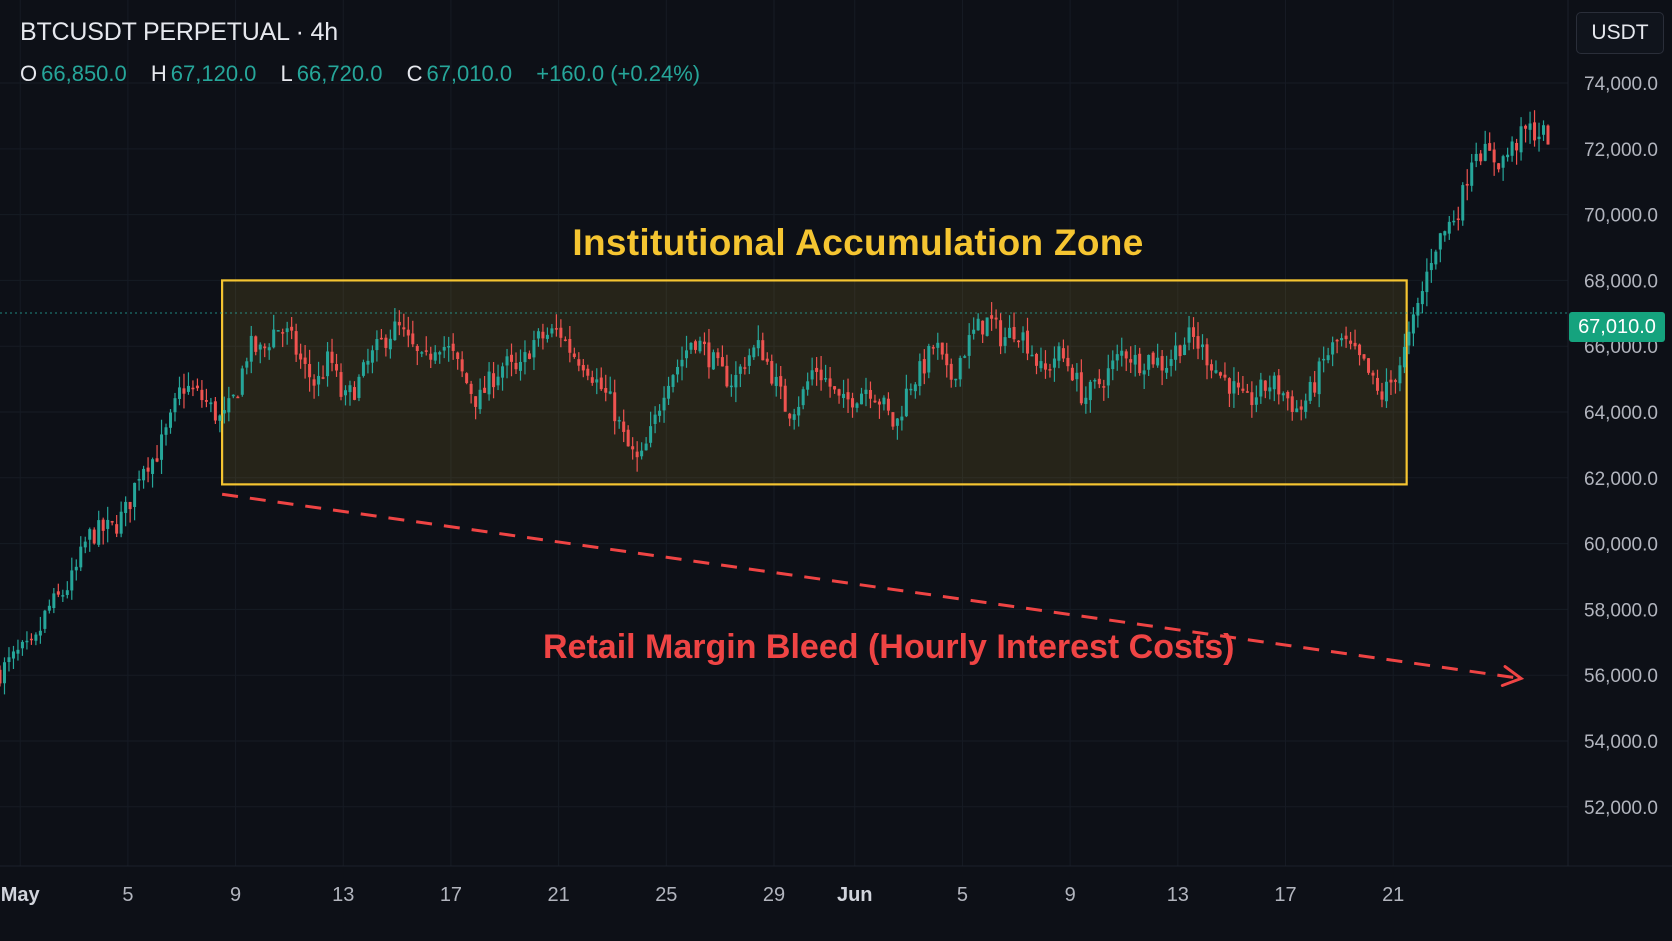 The width and height of the screenshot is (1672, 941). Describe the element at coordinates (1621, 281) in the screenshot. I see `price-tick-label: 68,000.0` at that location.